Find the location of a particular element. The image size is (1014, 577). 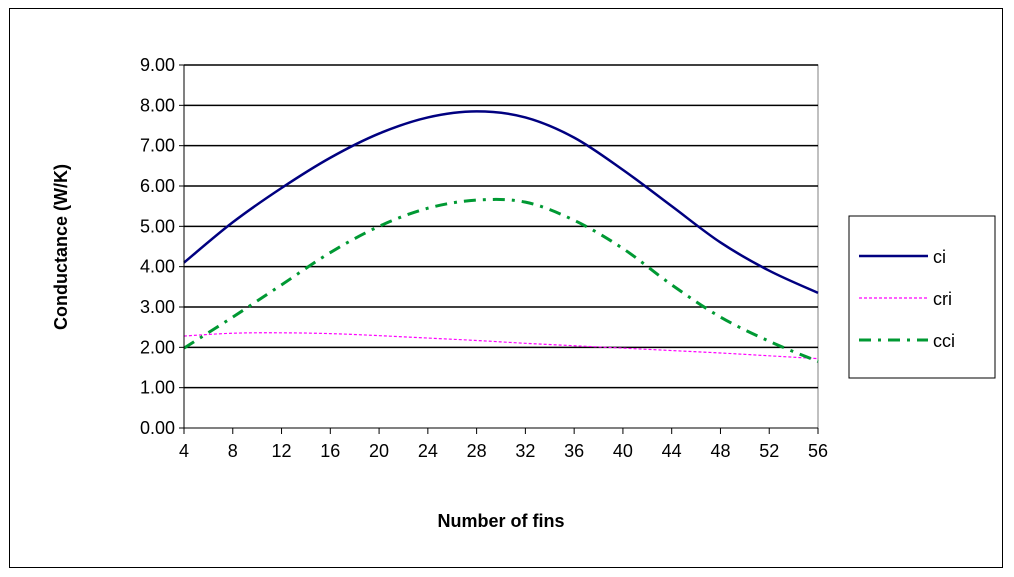

x-axis-title: Number of fins is located at coordinates (500, 521).